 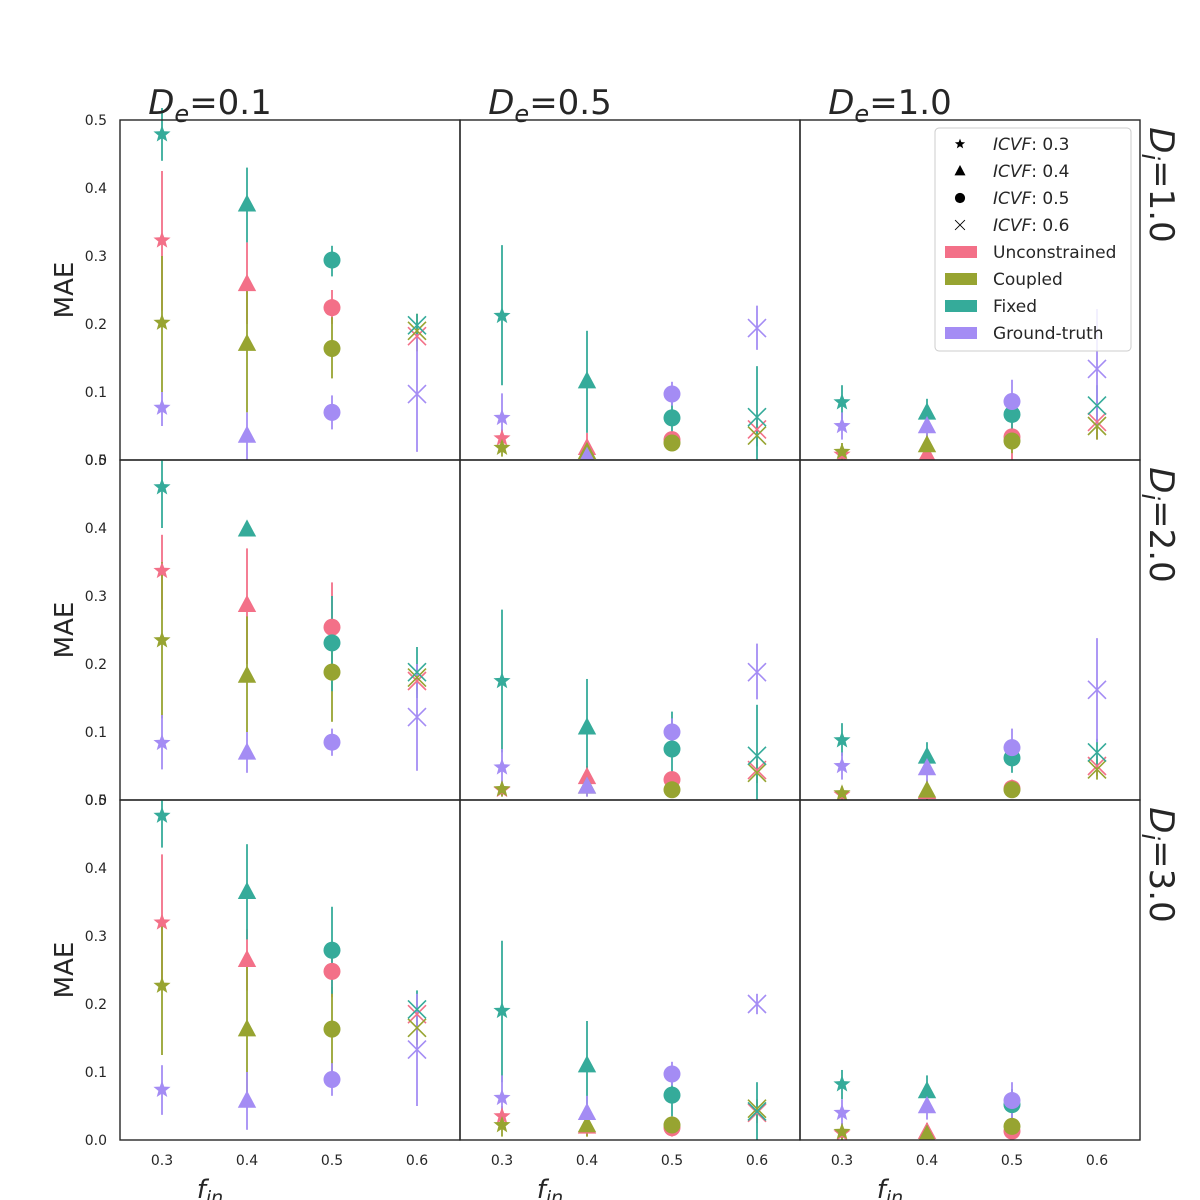 I want to click on panel-r1-c1, so click(x=630, y=630).